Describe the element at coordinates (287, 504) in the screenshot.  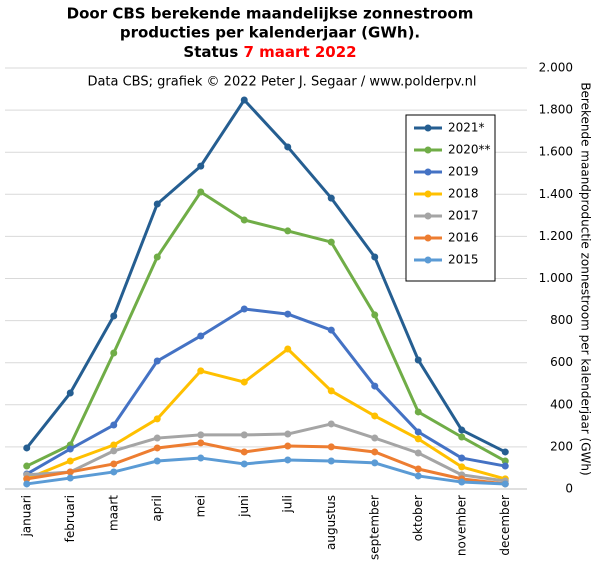
I see `x-tick-label: juli` at that location.